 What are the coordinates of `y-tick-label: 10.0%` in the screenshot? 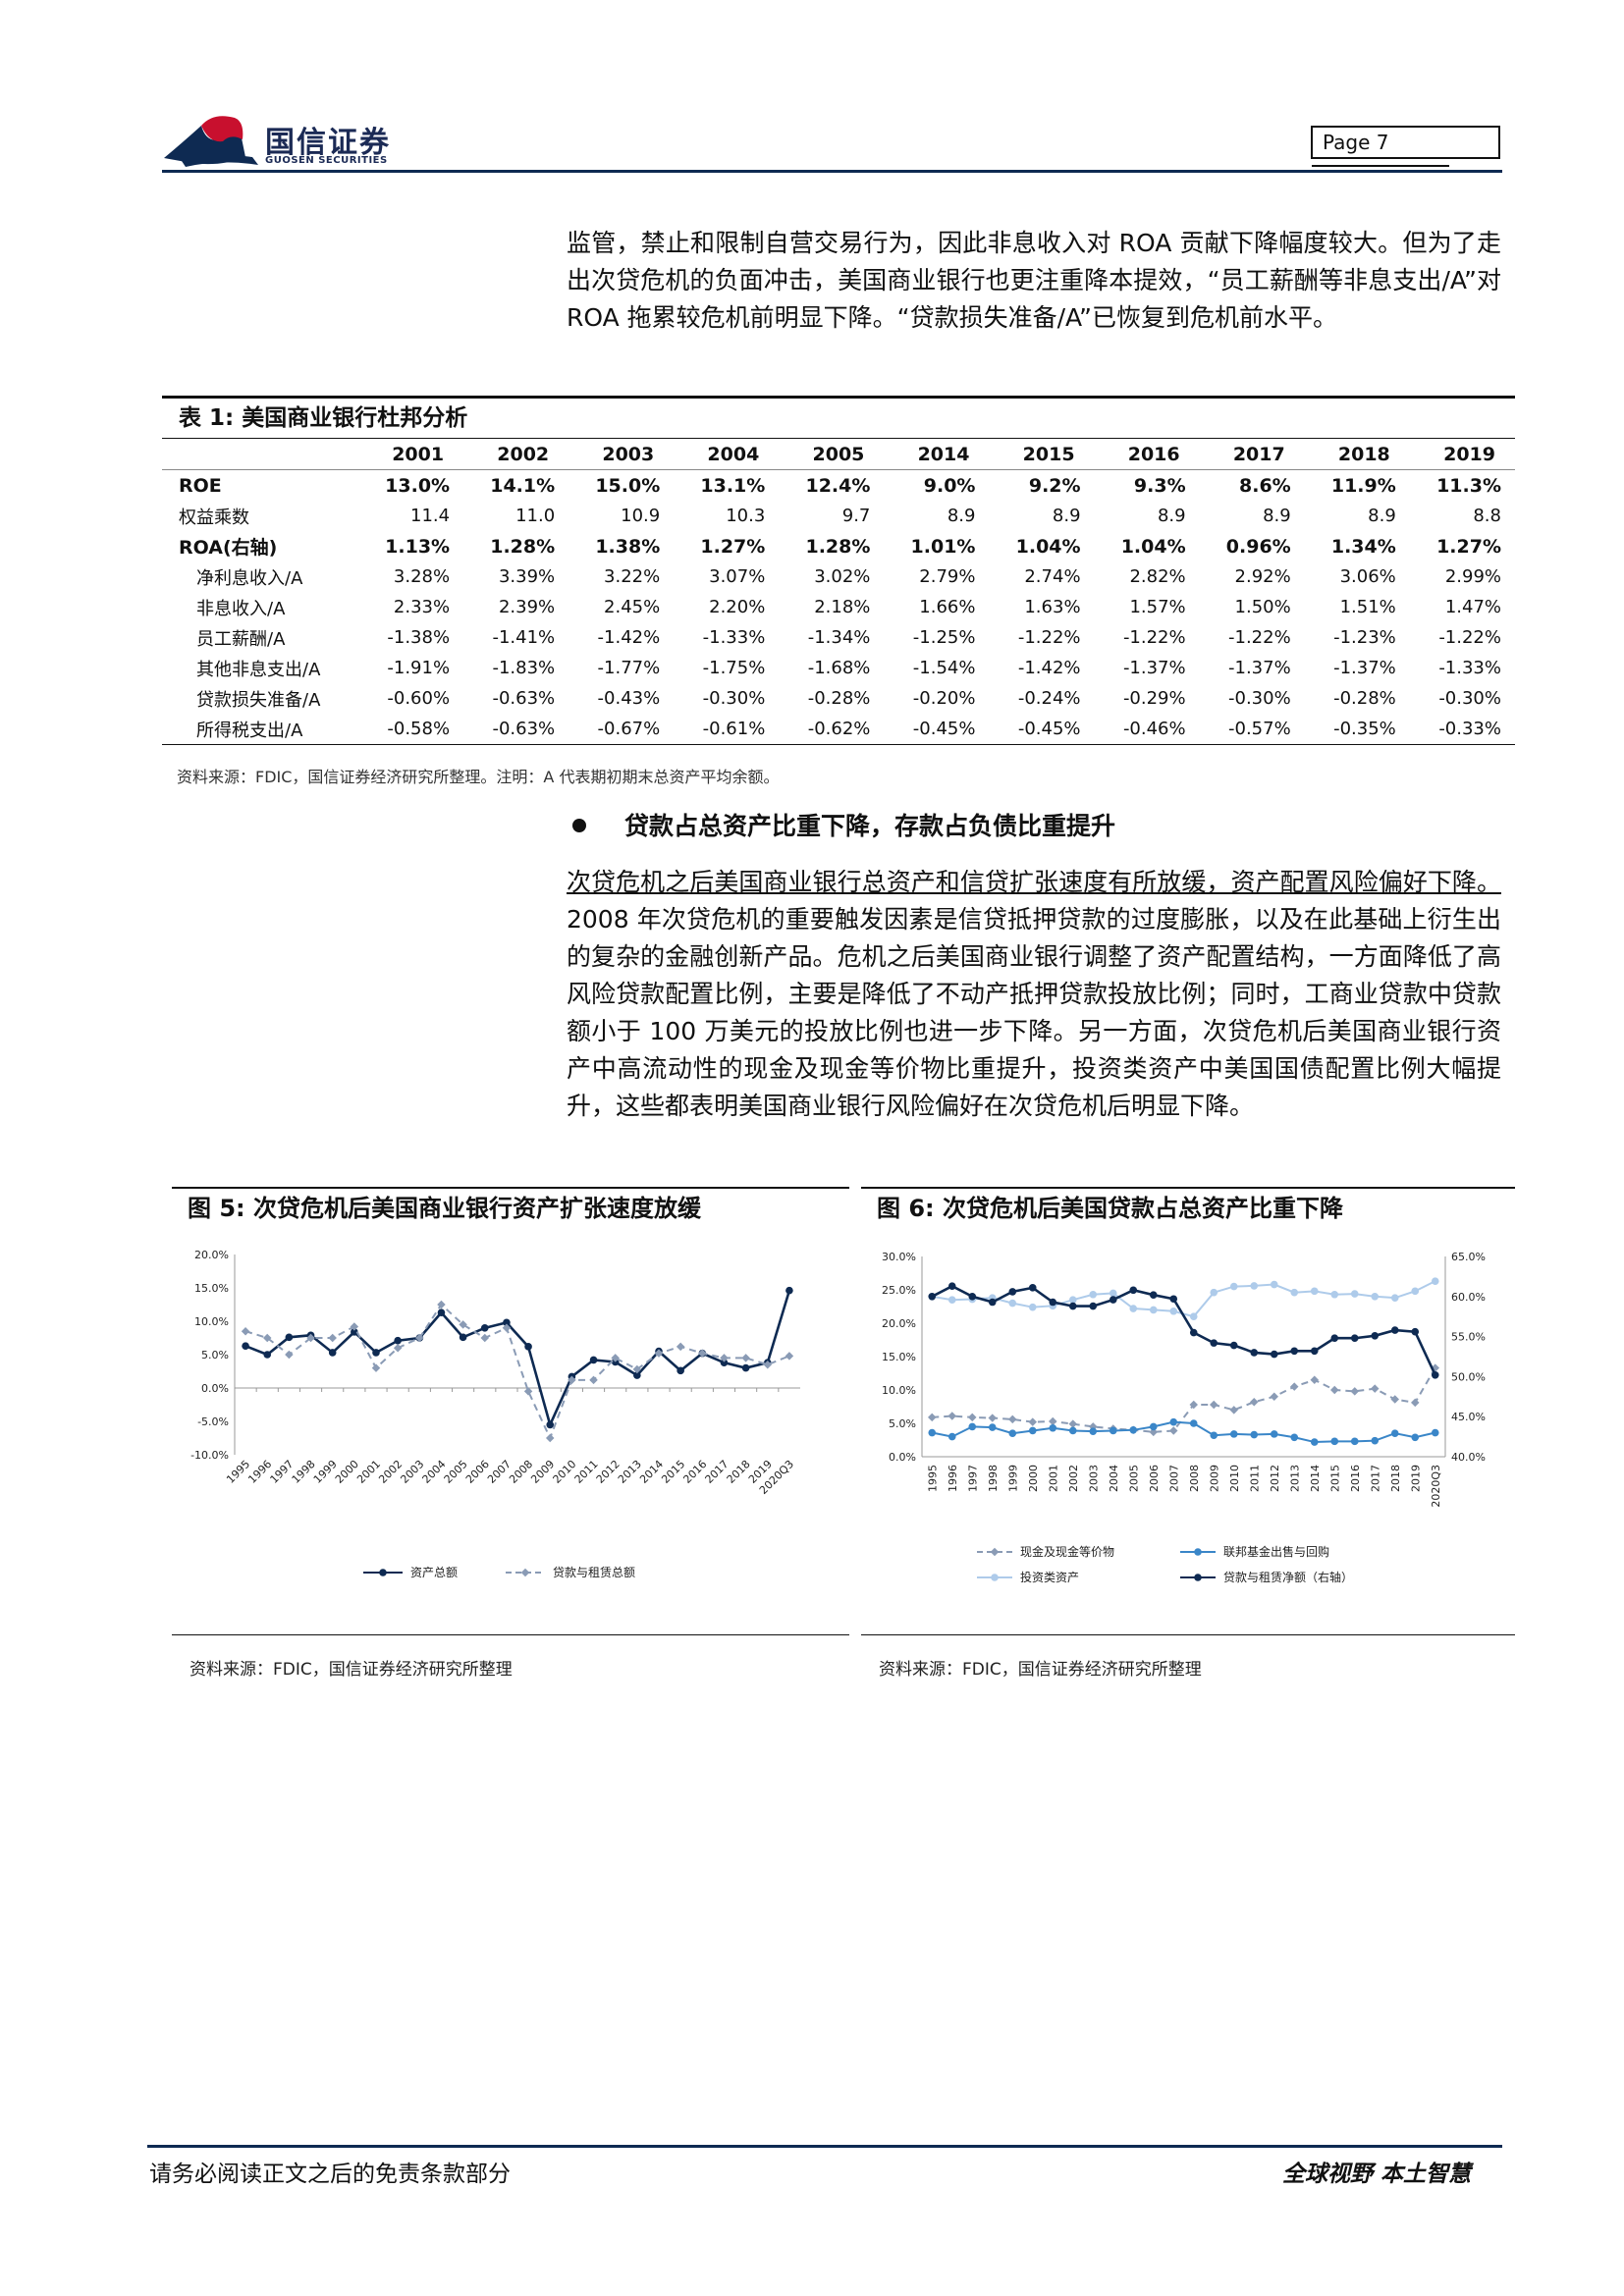 It's located at (211, 1322).